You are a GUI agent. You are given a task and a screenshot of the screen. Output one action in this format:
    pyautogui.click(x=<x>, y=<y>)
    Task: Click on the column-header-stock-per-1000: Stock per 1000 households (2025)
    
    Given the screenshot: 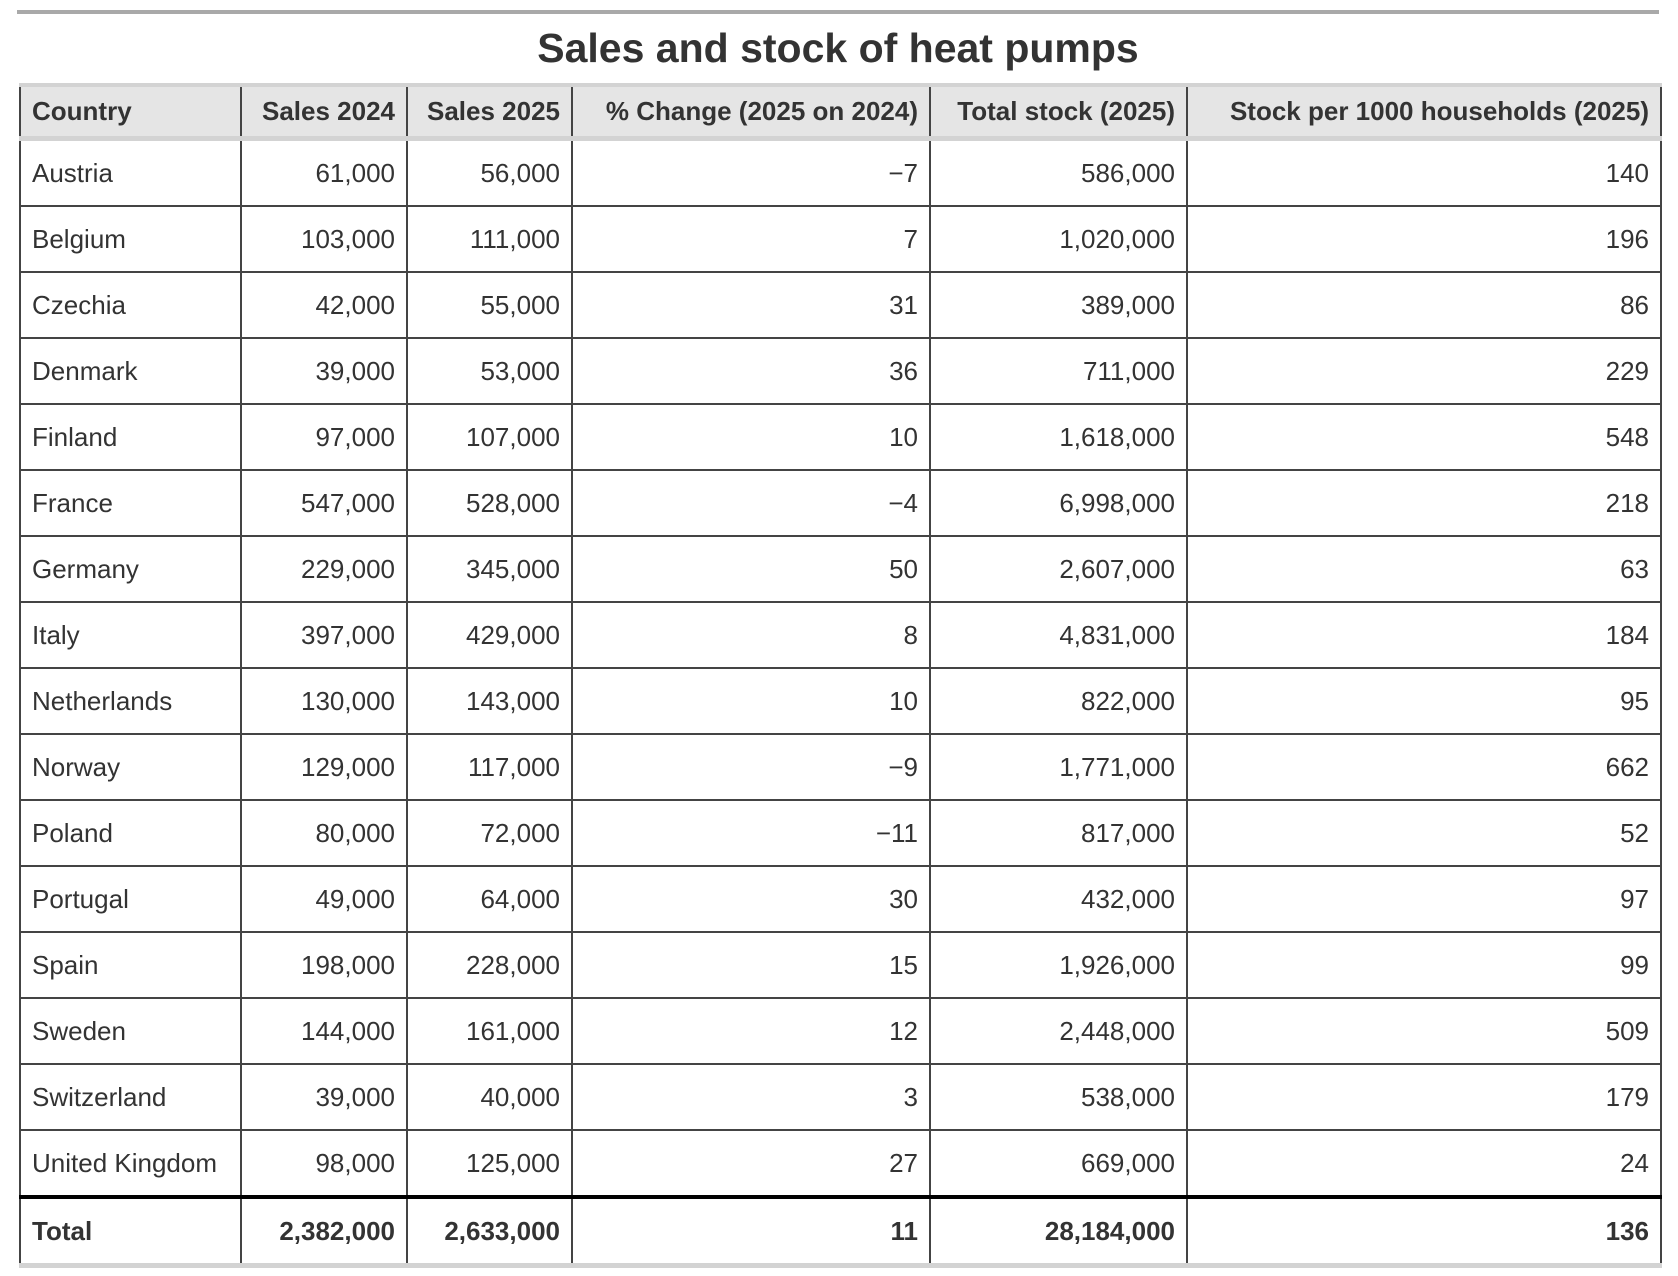 What is the action you would take?
    pyautogui.click(x=1424, y=112)
    